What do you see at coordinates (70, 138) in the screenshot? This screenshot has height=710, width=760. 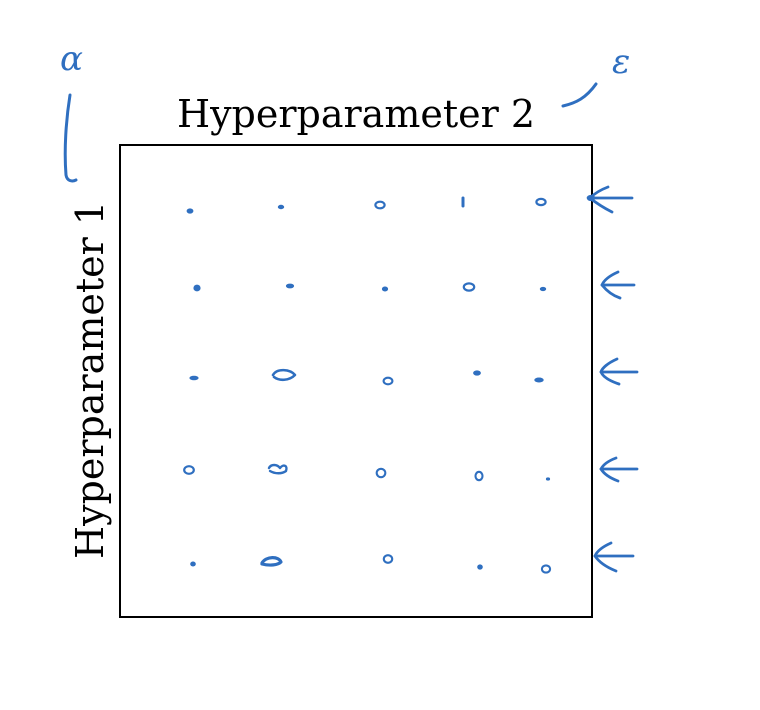 I see `alpha-connector-stroke` at bounding box center [70, 138].